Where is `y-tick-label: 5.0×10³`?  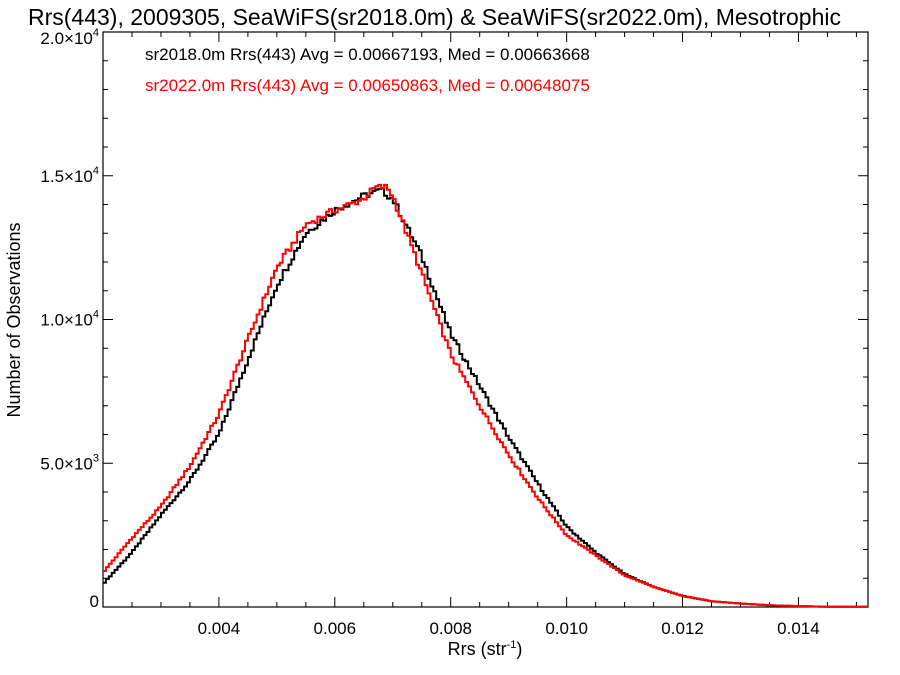 y-tick-label: 5.0×10³ is located at coordinates (69, 462).